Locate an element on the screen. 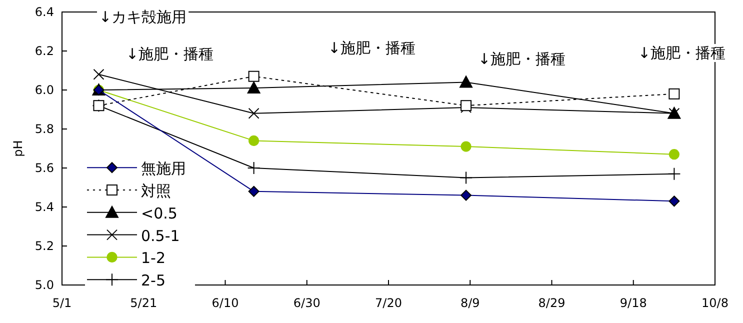  legend-label: 0.5-1 is located at coordinates (160, 235).